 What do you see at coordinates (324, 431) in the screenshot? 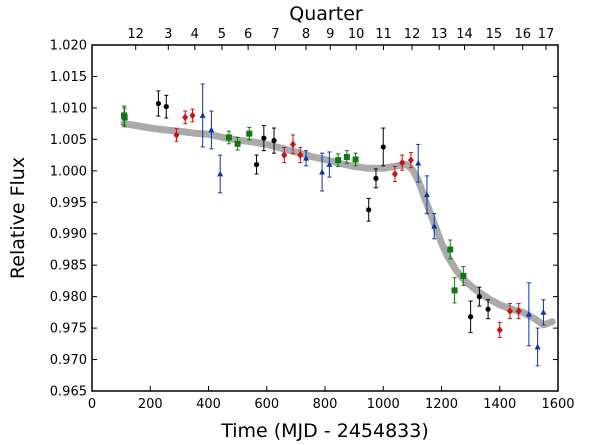
I see `x-axis-title: Time (MJD - 2454833)` at bounding box center [324, 431].